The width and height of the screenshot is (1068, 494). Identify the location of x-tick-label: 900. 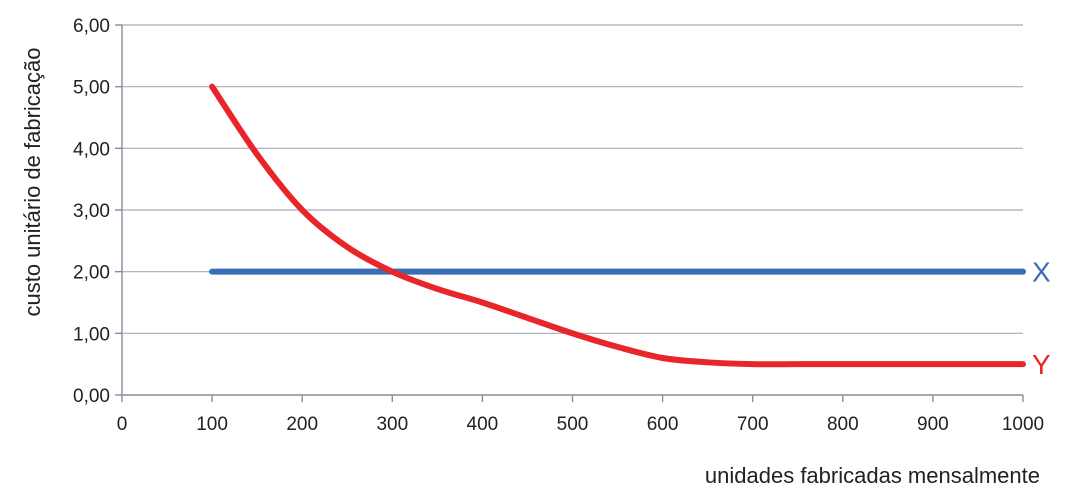
(933, 424).